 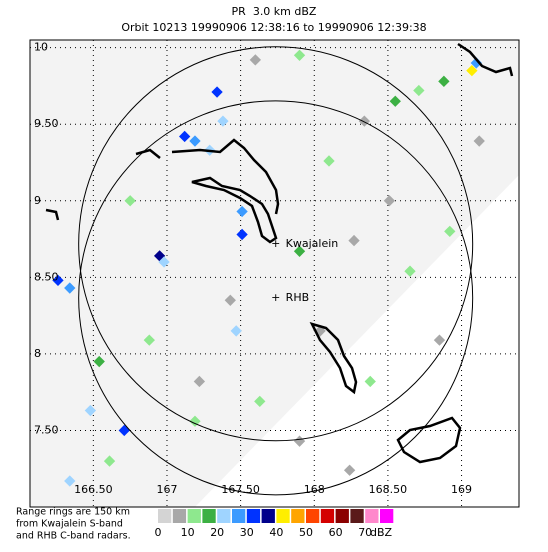 I want to click on y-tick-label: 10, so click(x=41, y=47).